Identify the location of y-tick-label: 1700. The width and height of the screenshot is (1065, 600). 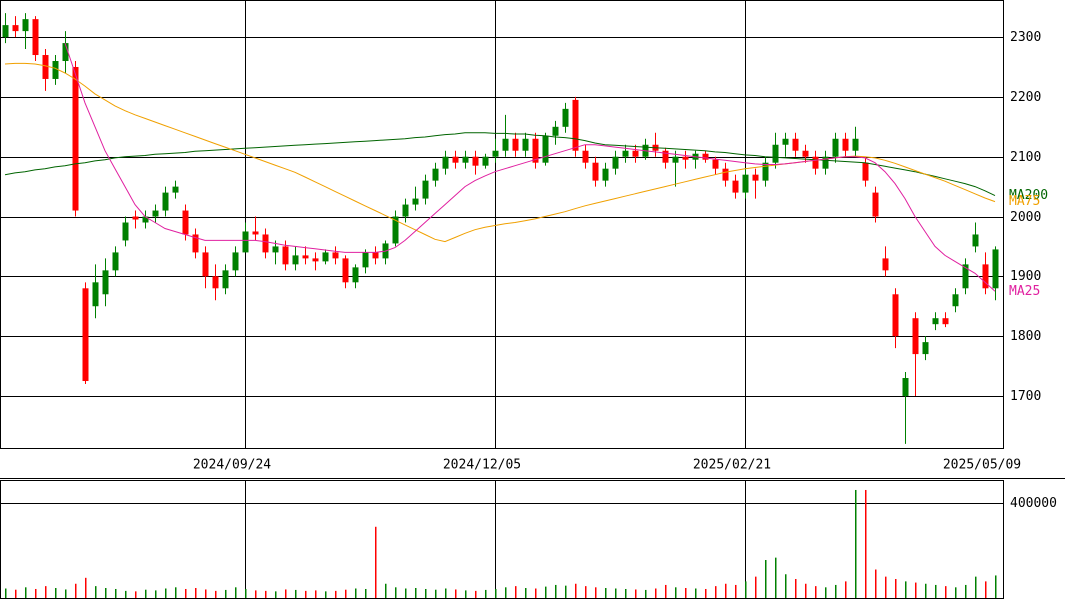
(1025, 396).